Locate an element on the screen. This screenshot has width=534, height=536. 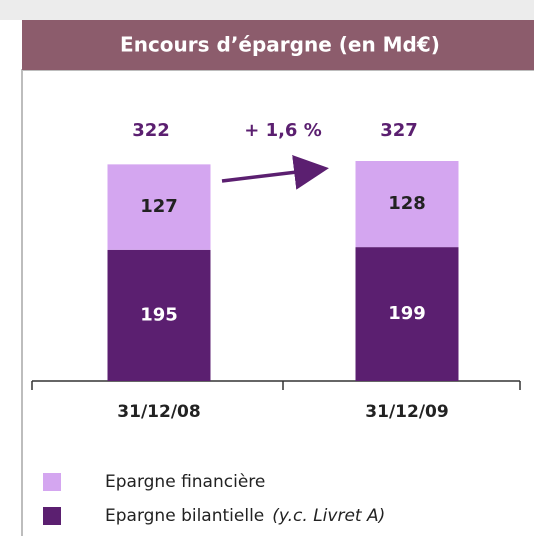
legend-label: Epargne financière is located at coordinates (185, 482).